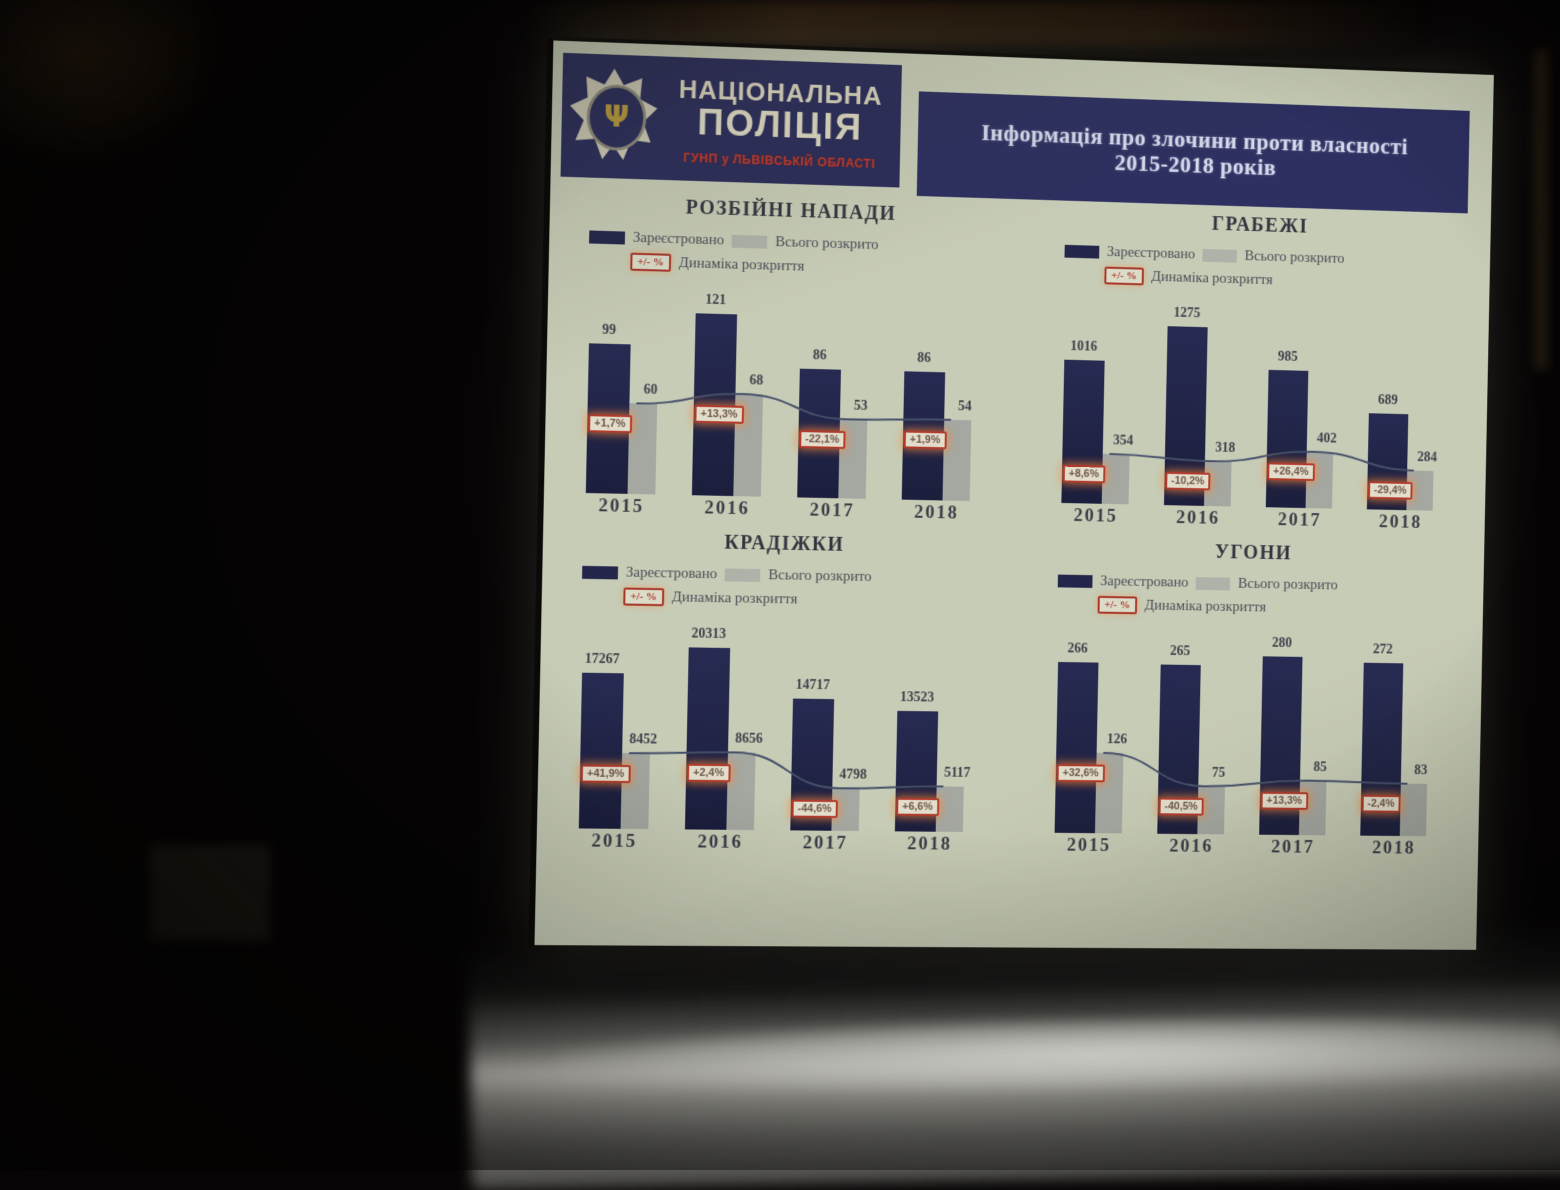  Describe the element at coordinates (610, 423) in the screenshot. I see `dynamics-percent-badge: +1,7%` at that location.